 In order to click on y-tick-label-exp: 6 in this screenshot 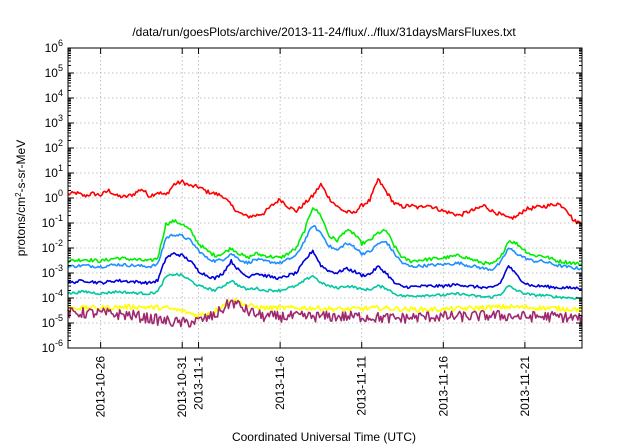, I will do `click(60, 43)`.